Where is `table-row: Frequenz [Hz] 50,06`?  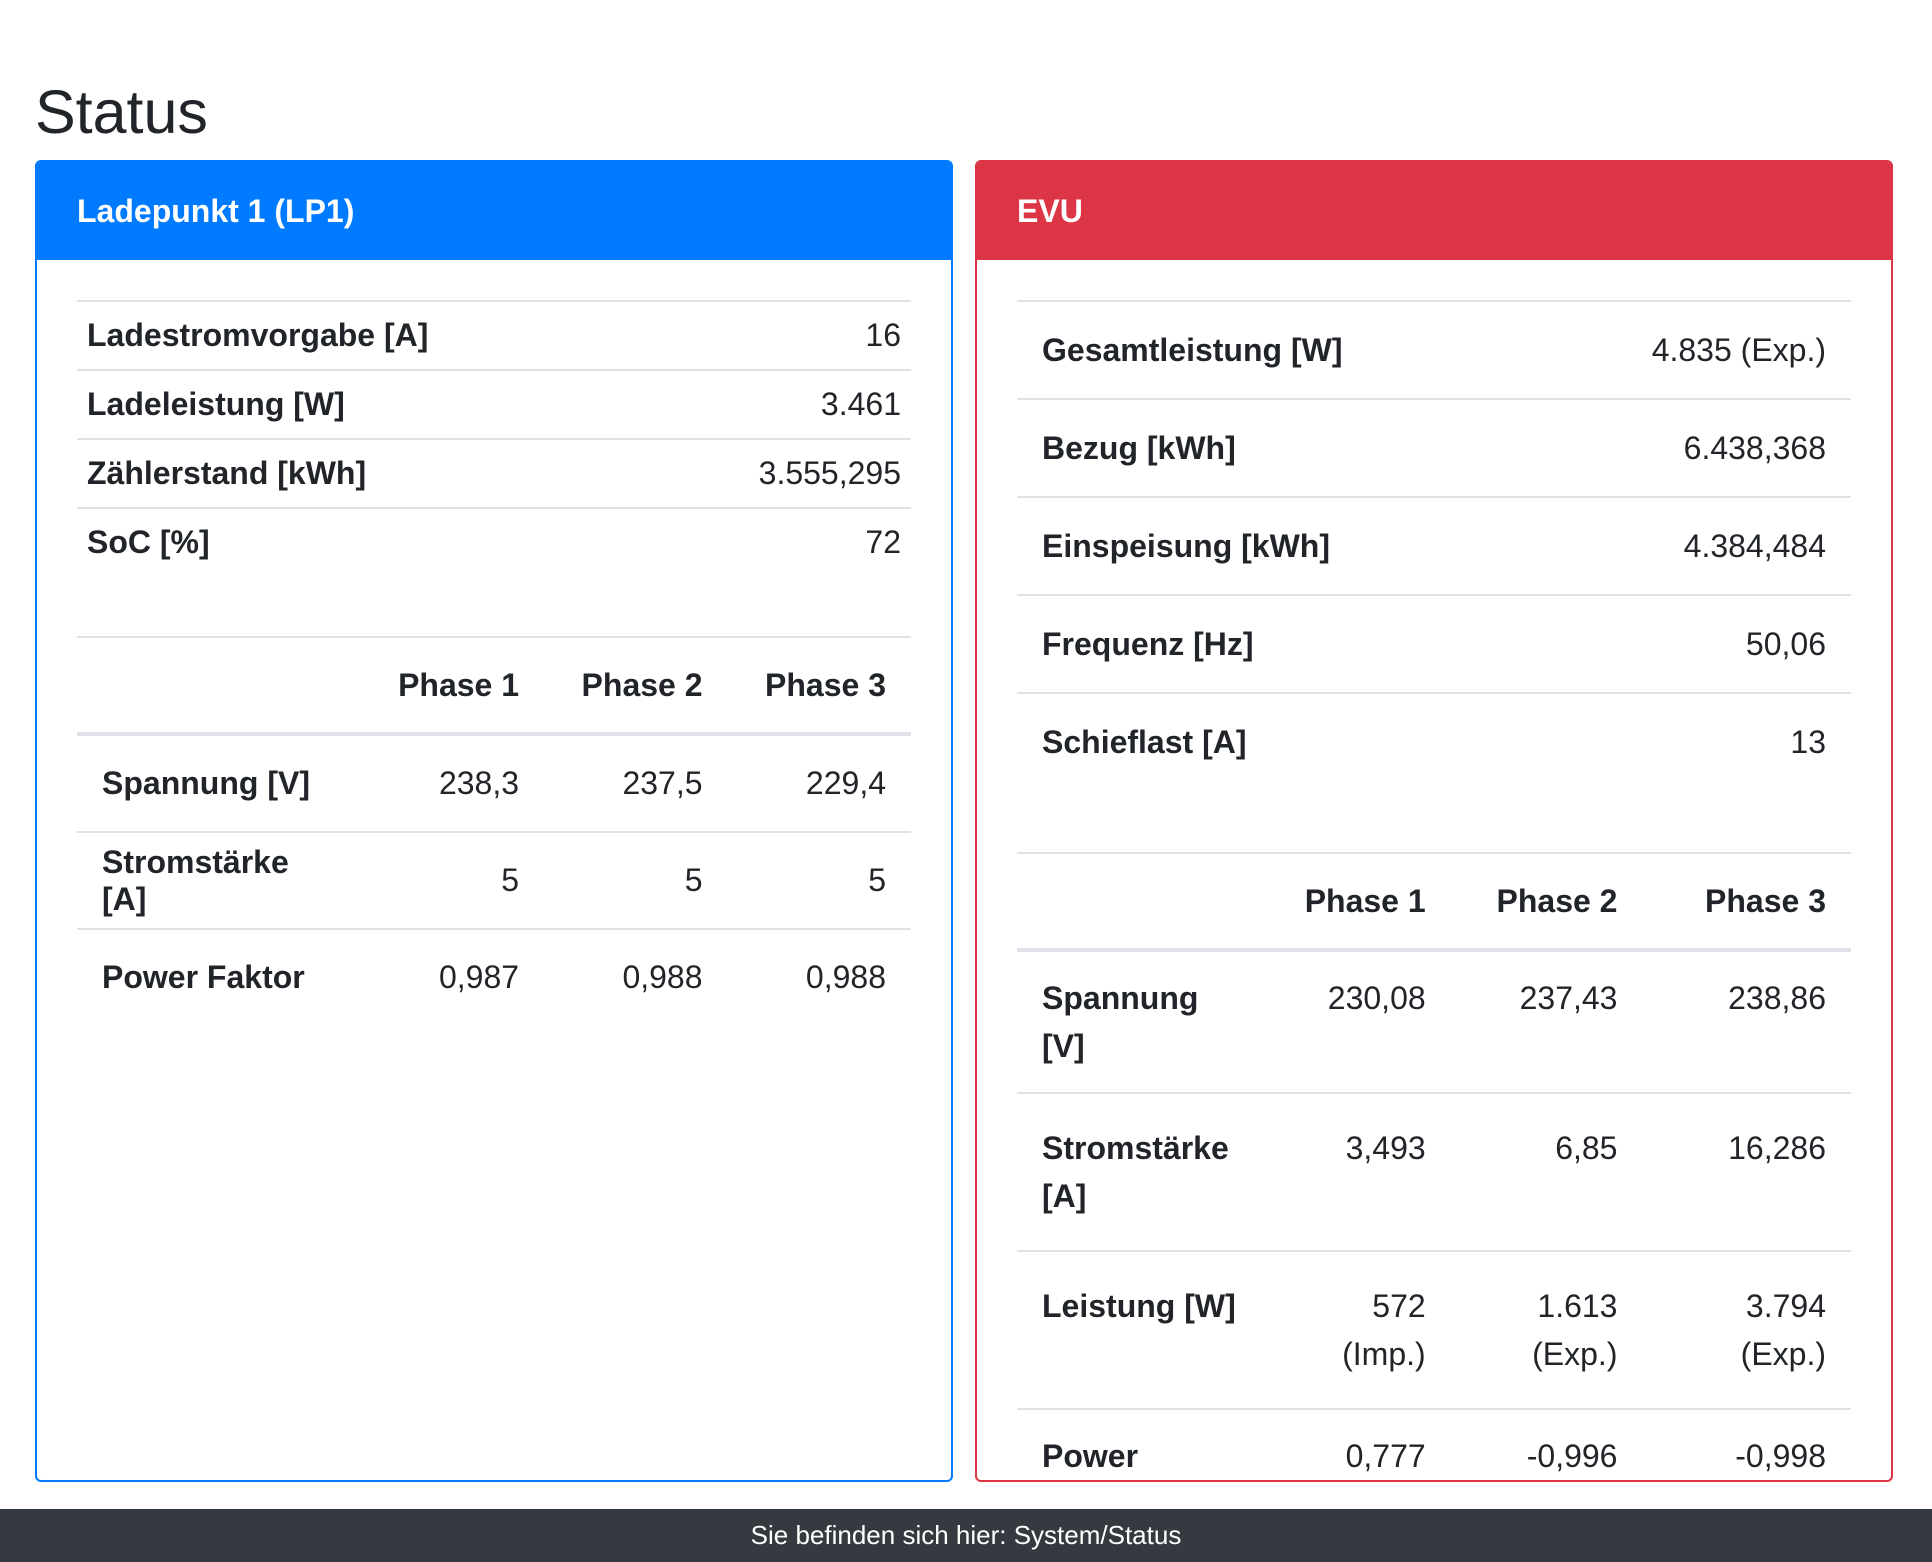
table-row: Frequenz [Hz] 50,06 is located at coordinates (1434, 643).